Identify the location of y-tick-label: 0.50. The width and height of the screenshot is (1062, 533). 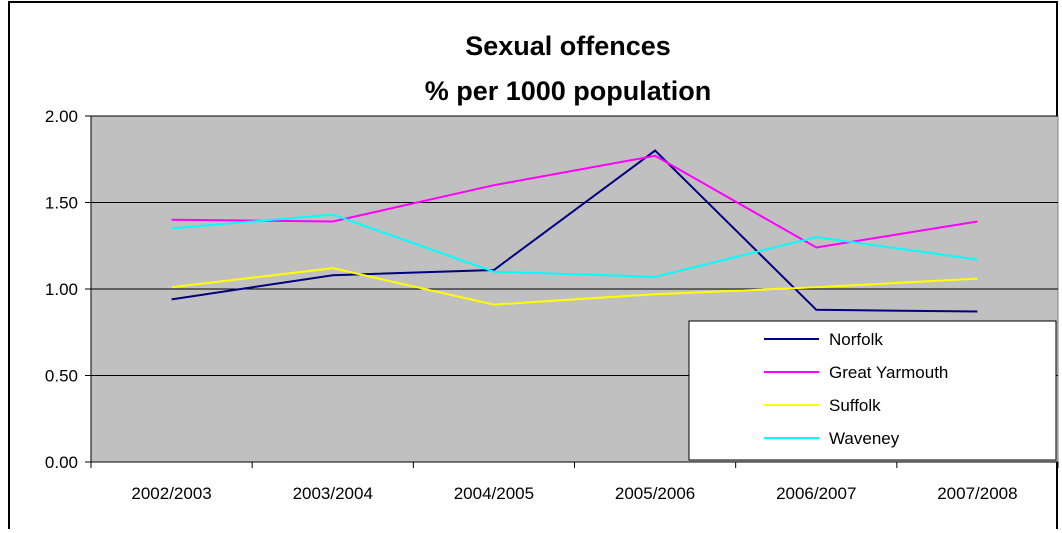
(61, 376).